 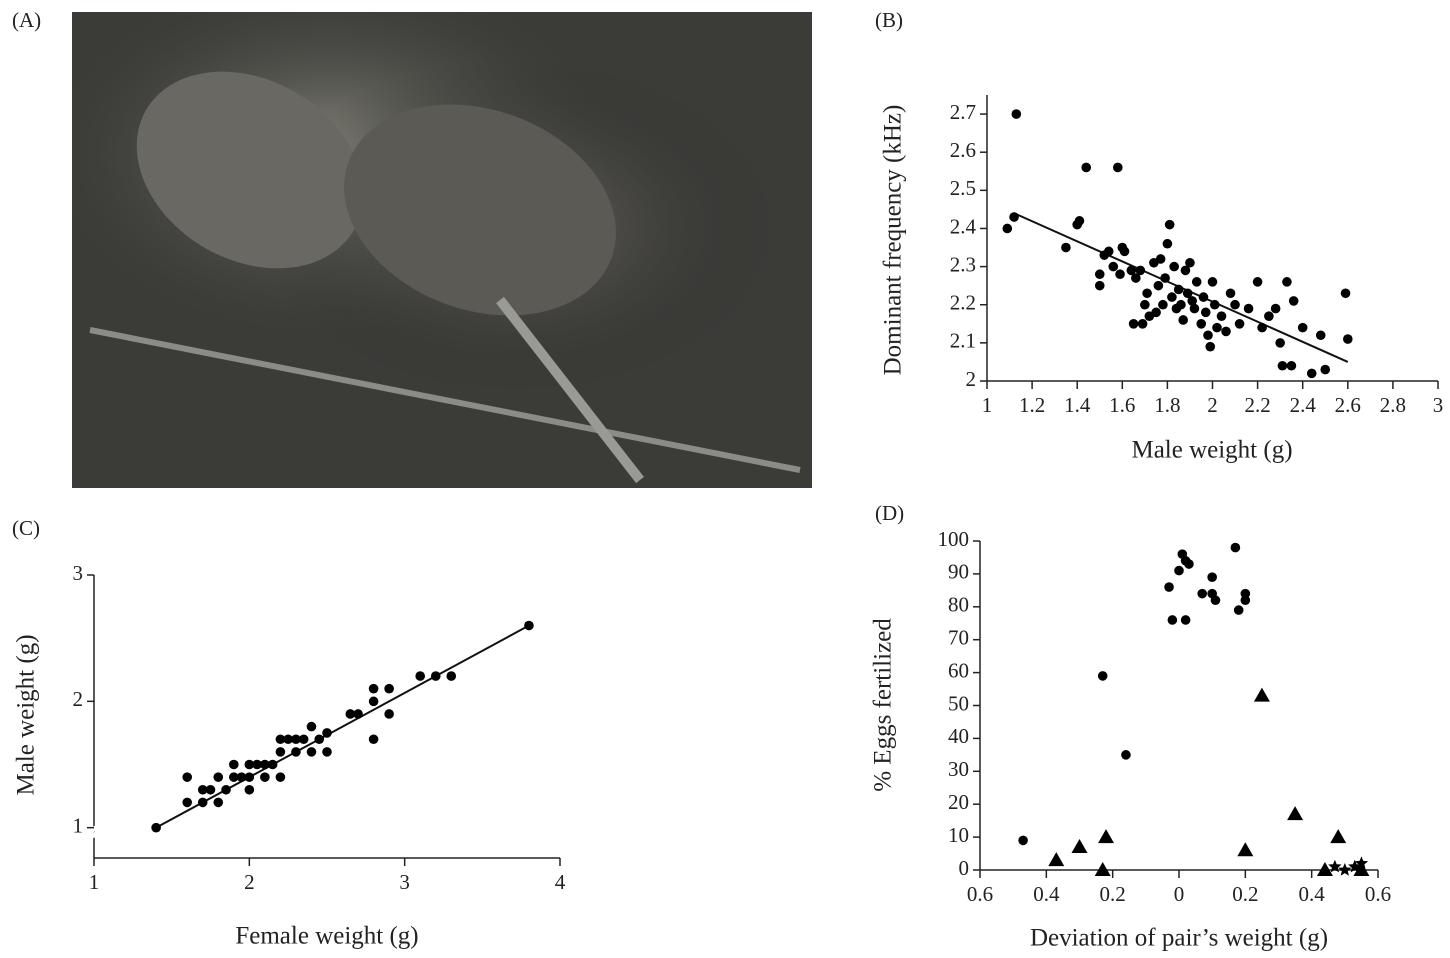 I want to click on x-tick-label: 3, so click(x=1438, y=405).